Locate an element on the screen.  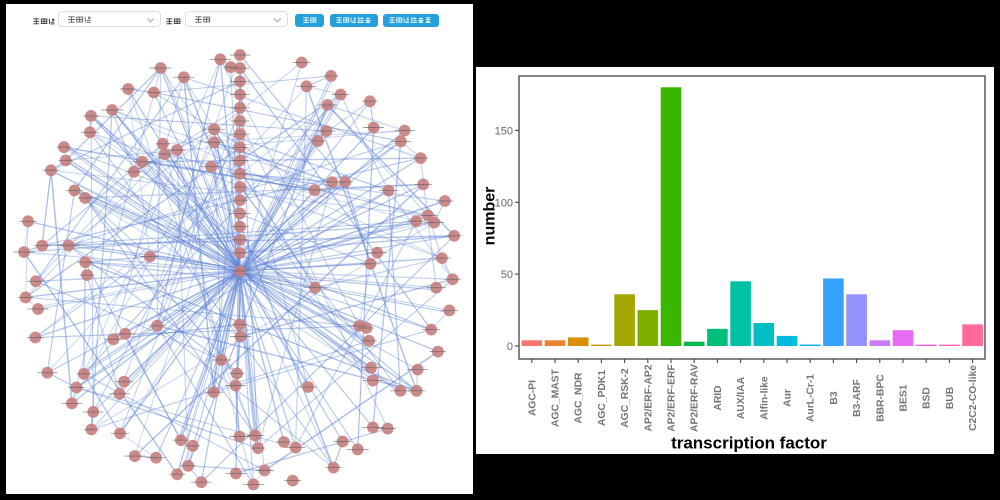
svg-text: ARID is located at coordinates (718, 397).